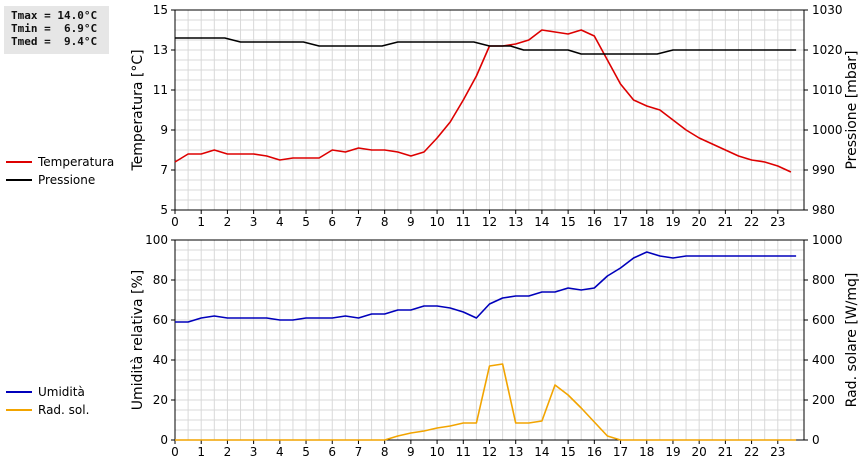  What do you see at coordinates (63, 410) in the screenshot?
I see `legend-label-rad-sol: Rad. sol.` at bounding box center [63, 410].